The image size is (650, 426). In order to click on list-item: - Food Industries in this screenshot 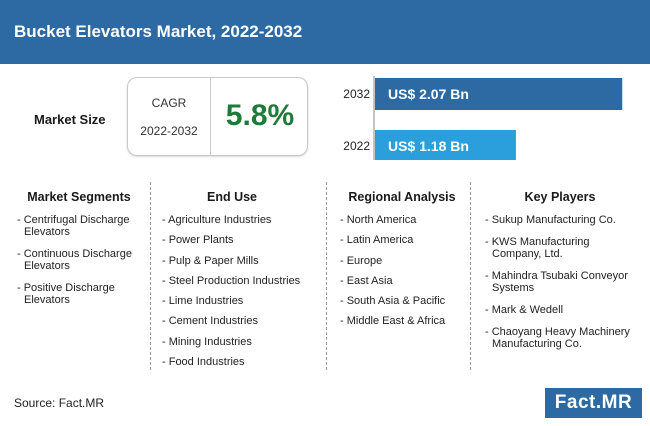, I will do `click(203, 362)`.